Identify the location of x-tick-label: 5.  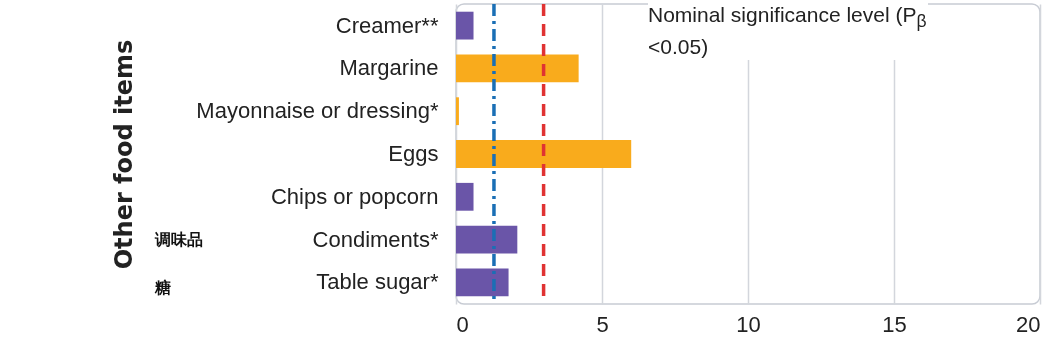
(602, 324).